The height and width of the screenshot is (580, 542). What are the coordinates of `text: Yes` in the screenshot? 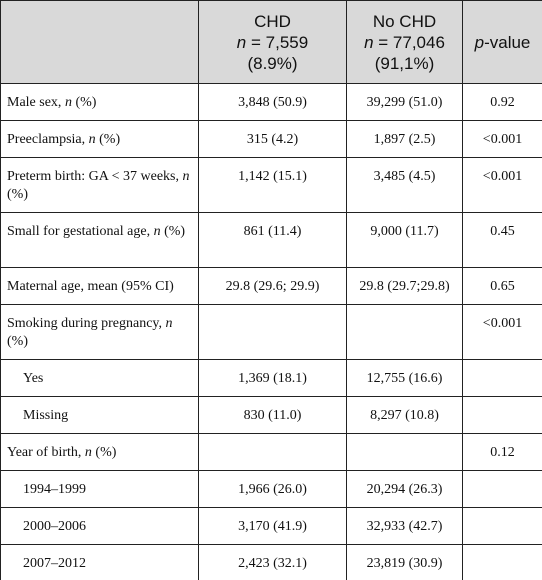 It's located at (33, 378).